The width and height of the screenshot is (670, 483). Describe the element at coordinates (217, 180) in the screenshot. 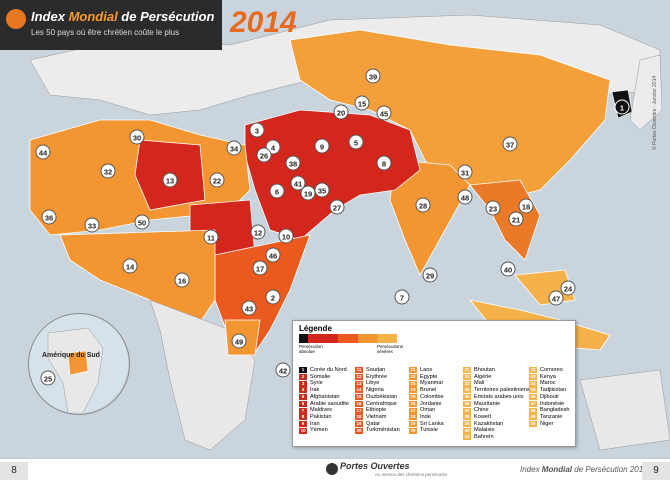

I see `country-marker-22: 22` at that location.